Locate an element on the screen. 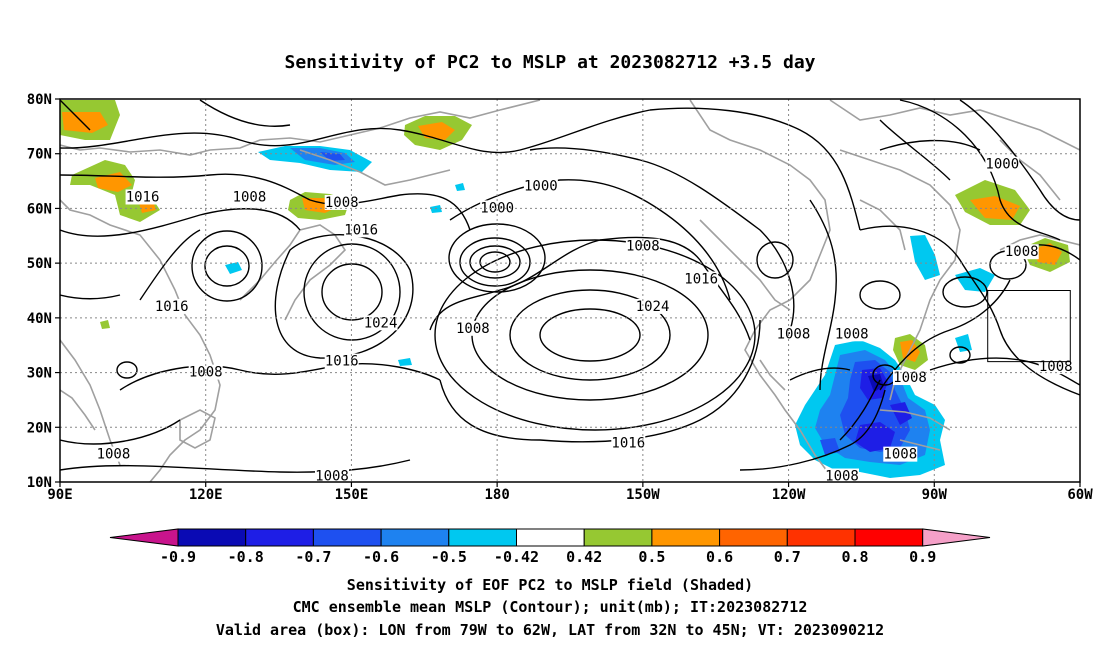  lat-tick-label: 10N is located at coordinates (39, 483).